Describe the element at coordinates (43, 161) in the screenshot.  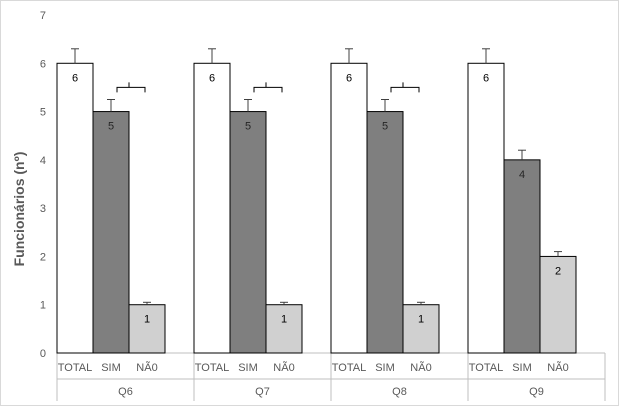
I see `y-tick-label: 4` at that location.